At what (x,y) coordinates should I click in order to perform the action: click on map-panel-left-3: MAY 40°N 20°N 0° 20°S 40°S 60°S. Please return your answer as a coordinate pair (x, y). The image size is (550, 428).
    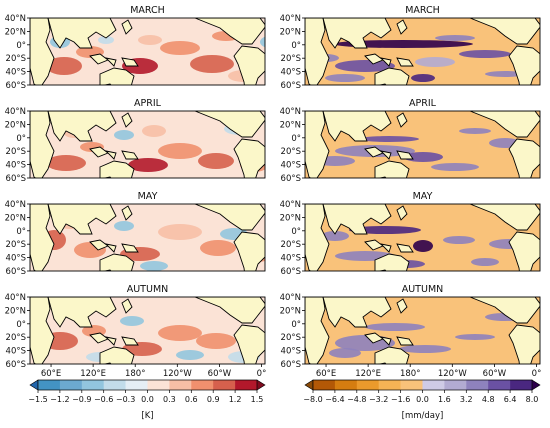
    Looking at the image, I should click on (135, 234).